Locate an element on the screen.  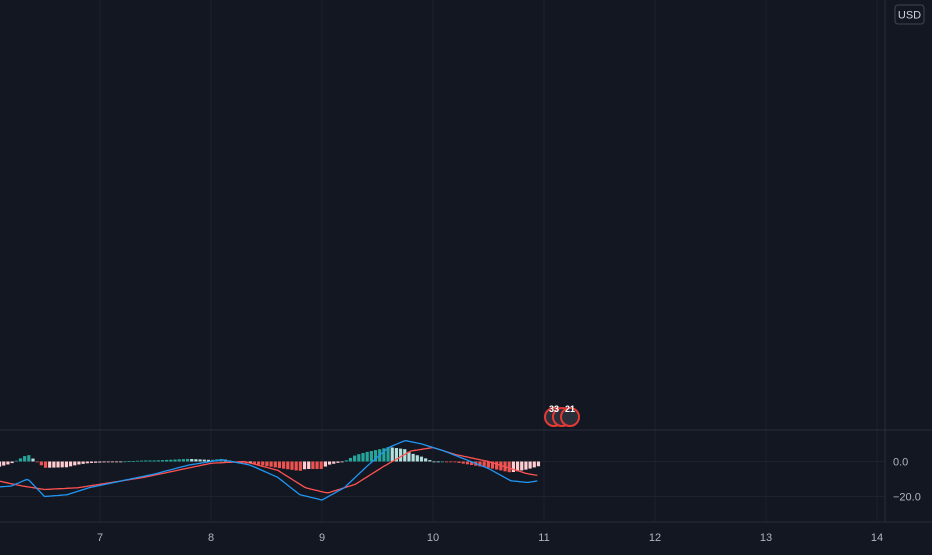
annotations-layer: 33 21 is located at coordinates (562, 415).